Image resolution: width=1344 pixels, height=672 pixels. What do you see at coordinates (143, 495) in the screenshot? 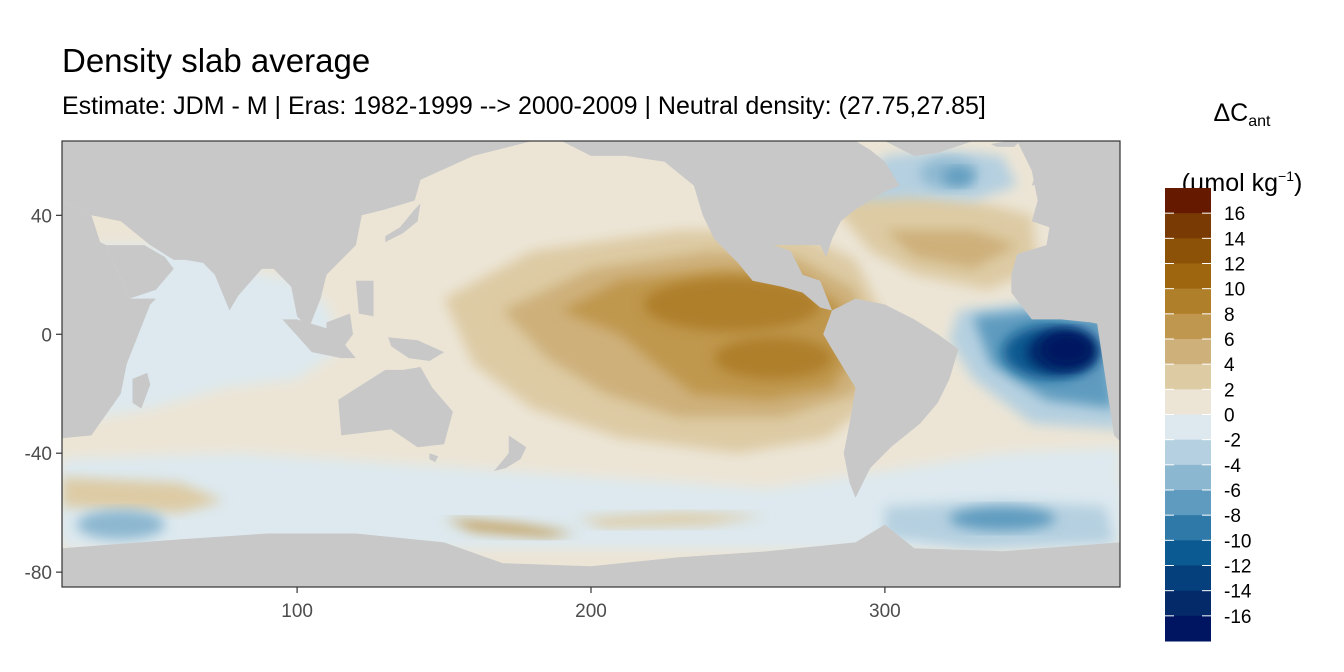
I see `southern-indian-tan` at bounding box center [143, 495].